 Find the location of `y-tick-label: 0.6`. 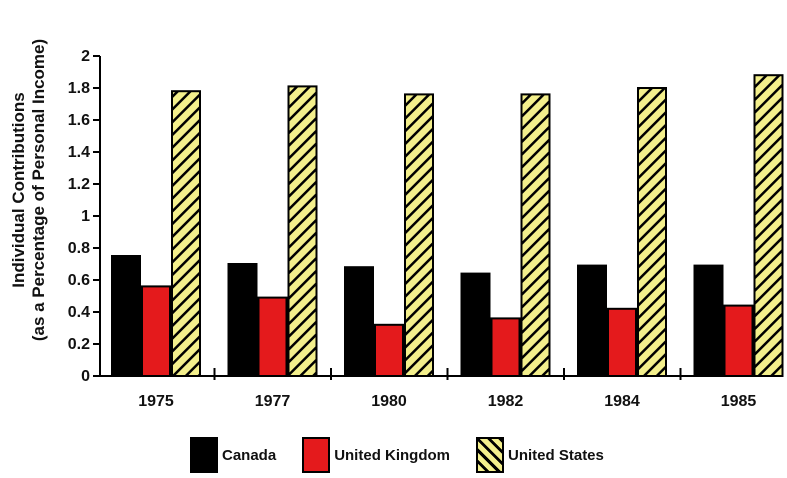

y-tick-label: 0.6 is located at coordinates (79, 280).